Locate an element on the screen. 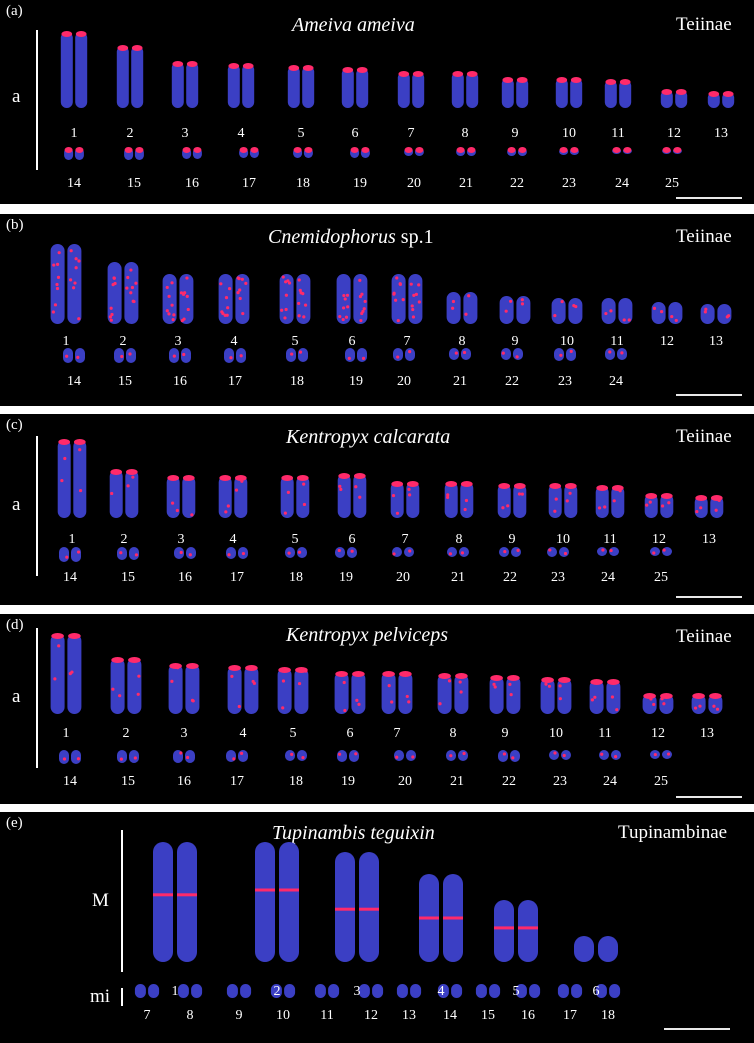  chromosome-number: 24 is located at coordinates (610, 781).